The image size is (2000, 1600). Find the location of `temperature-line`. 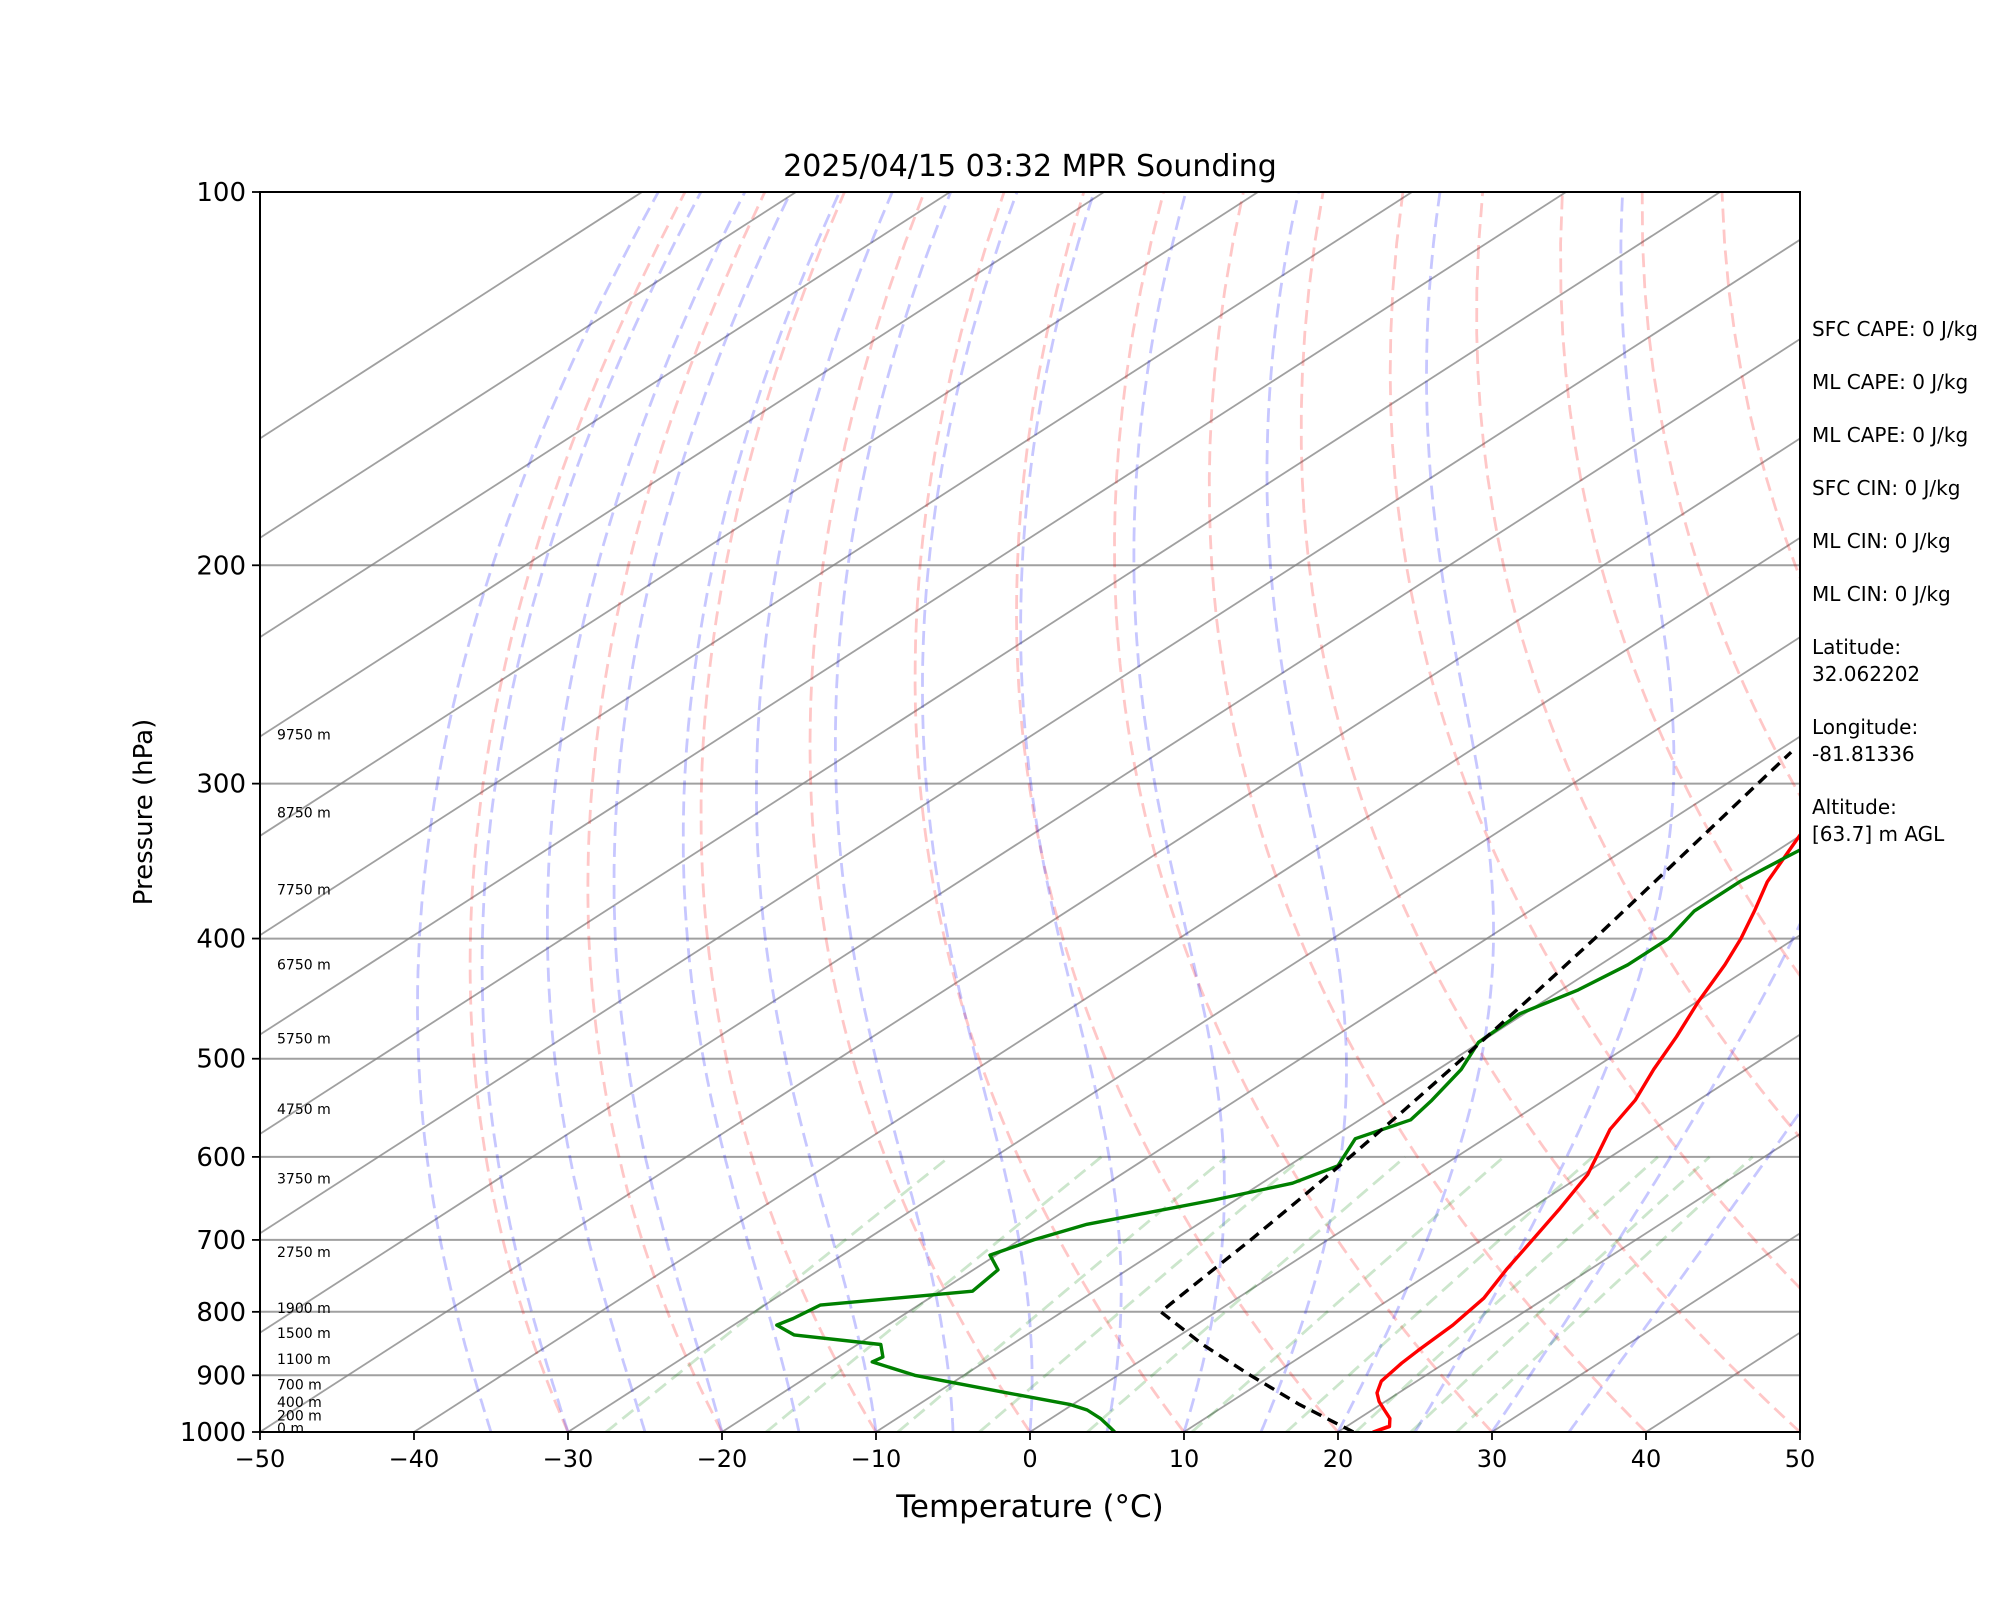

temperature-line is located at coordinates (1585, 1132).